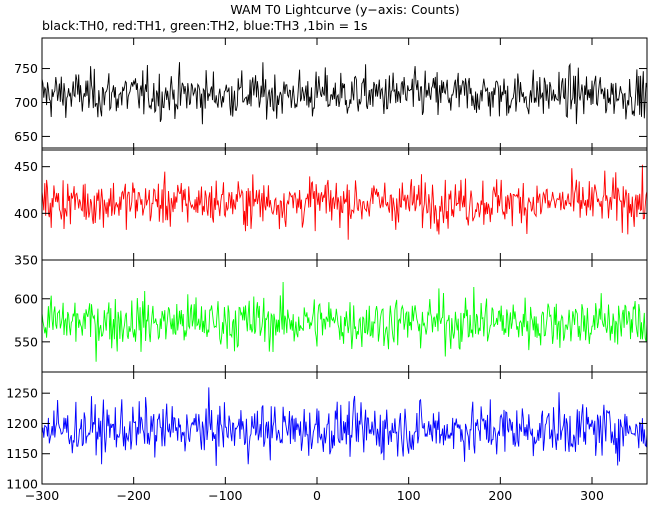 This screenshot has height=505, width=650. Describe the element at coordinates (22, 453) in the screenshot. I see `y-tick-label: 1150` at that location.